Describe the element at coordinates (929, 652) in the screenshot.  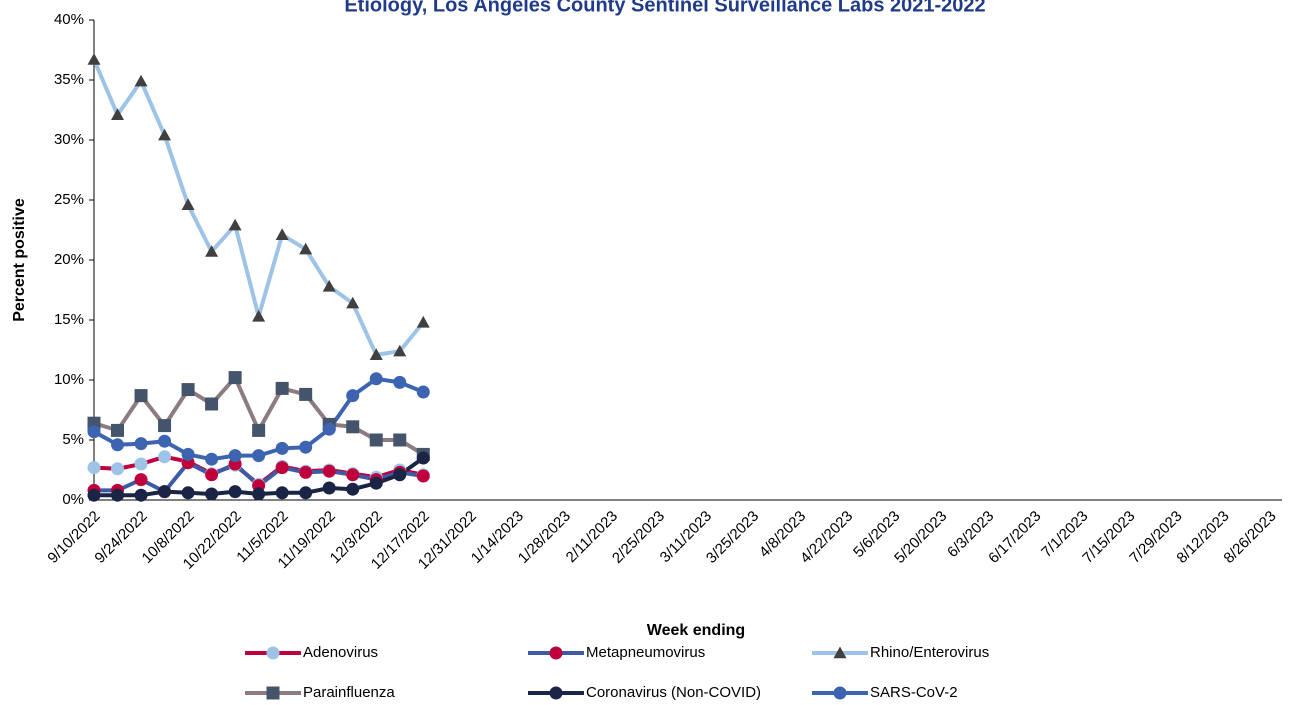
I see `legend-label: Rhino/Enterovirus` at that location.